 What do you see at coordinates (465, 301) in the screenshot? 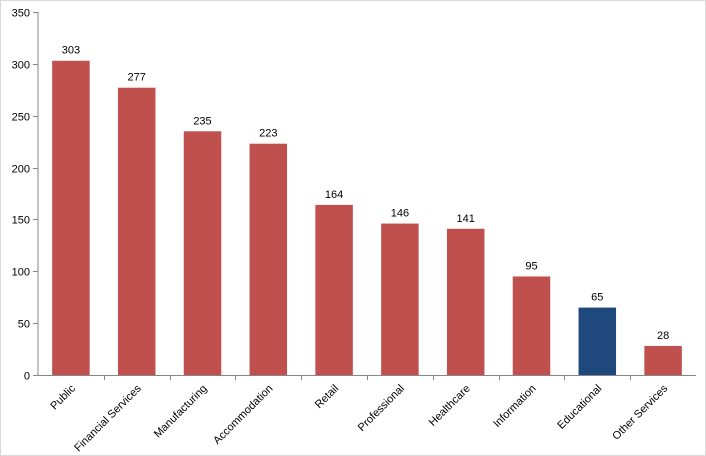
I see `bar-healthcare` at bounding box center [465, 301].